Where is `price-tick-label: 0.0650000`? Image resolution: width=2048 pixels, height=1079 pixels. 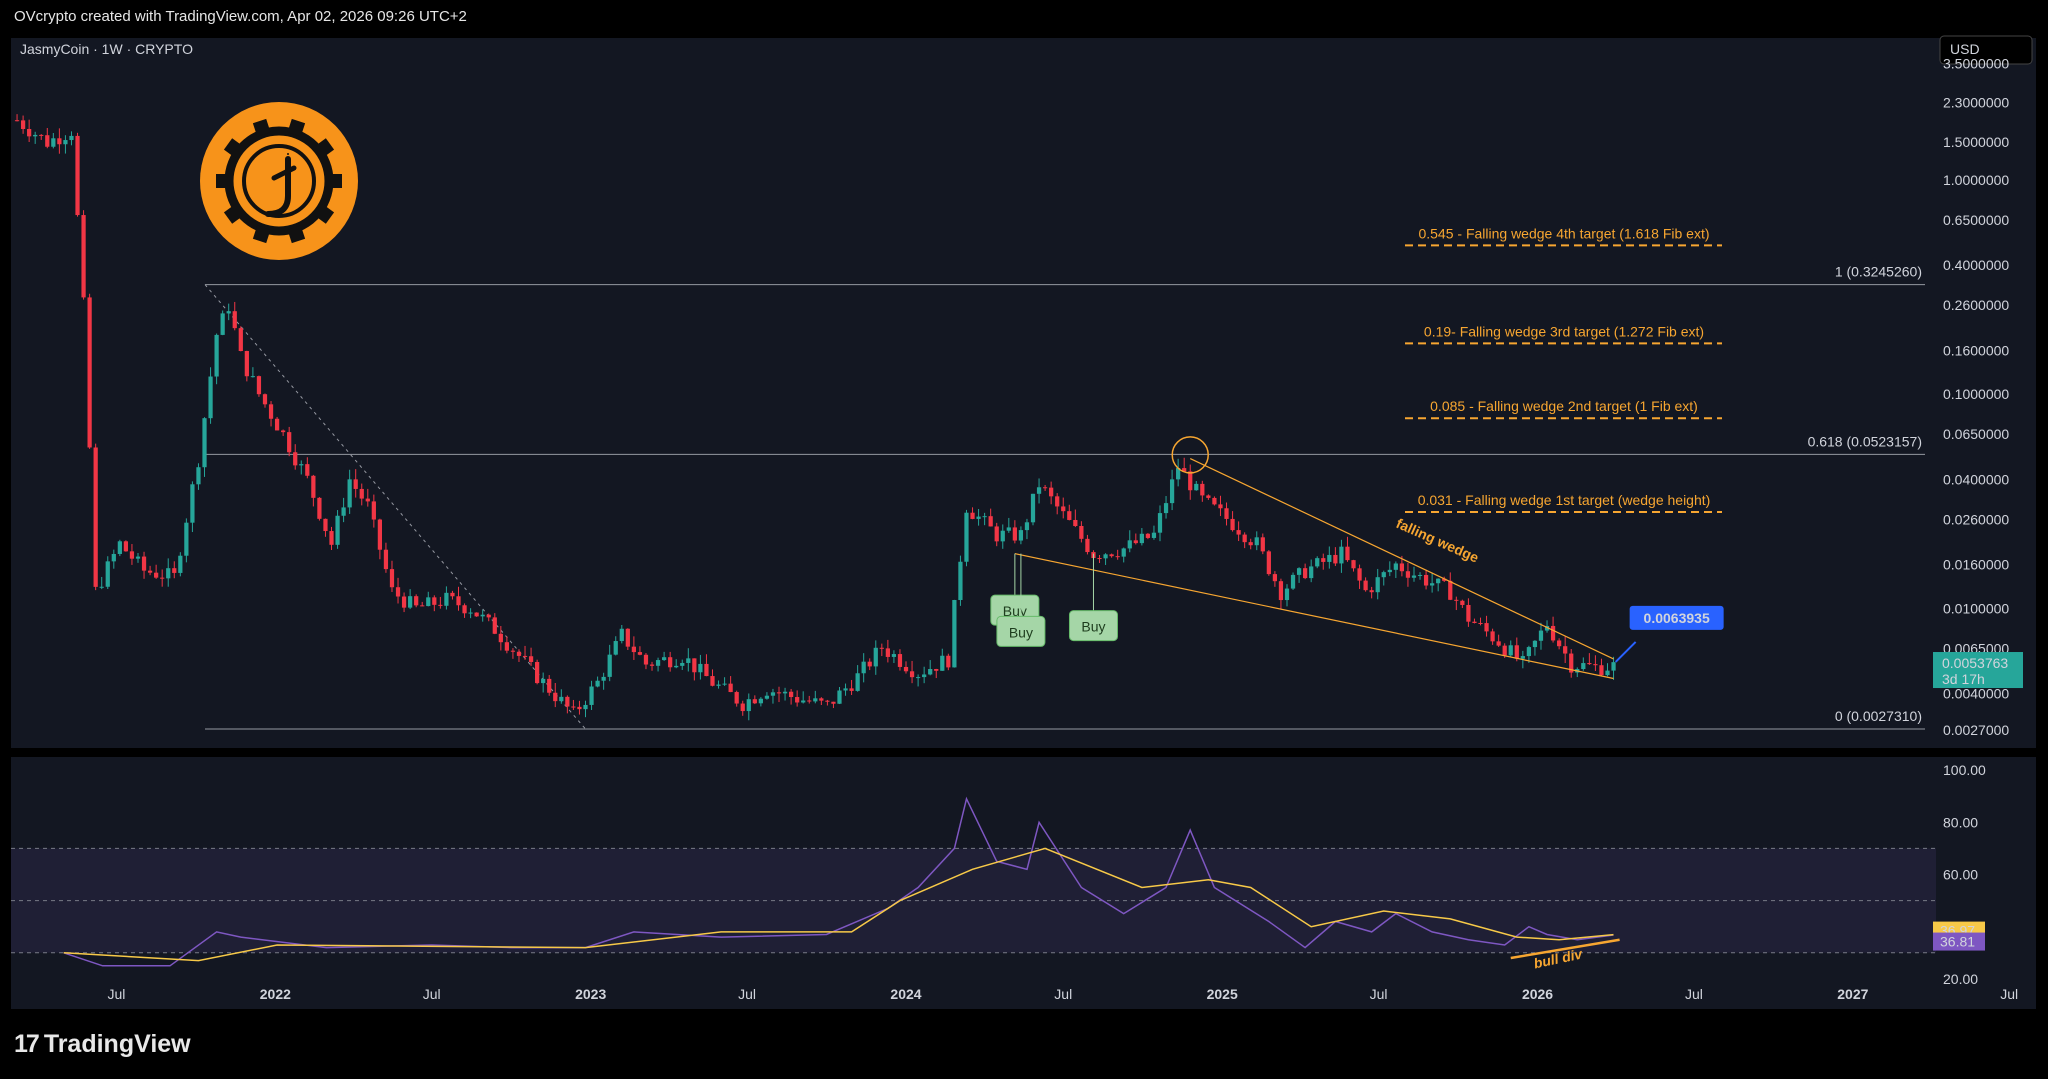 price-tick-label: 0.0650000 is located at coordinates (1976, 434).